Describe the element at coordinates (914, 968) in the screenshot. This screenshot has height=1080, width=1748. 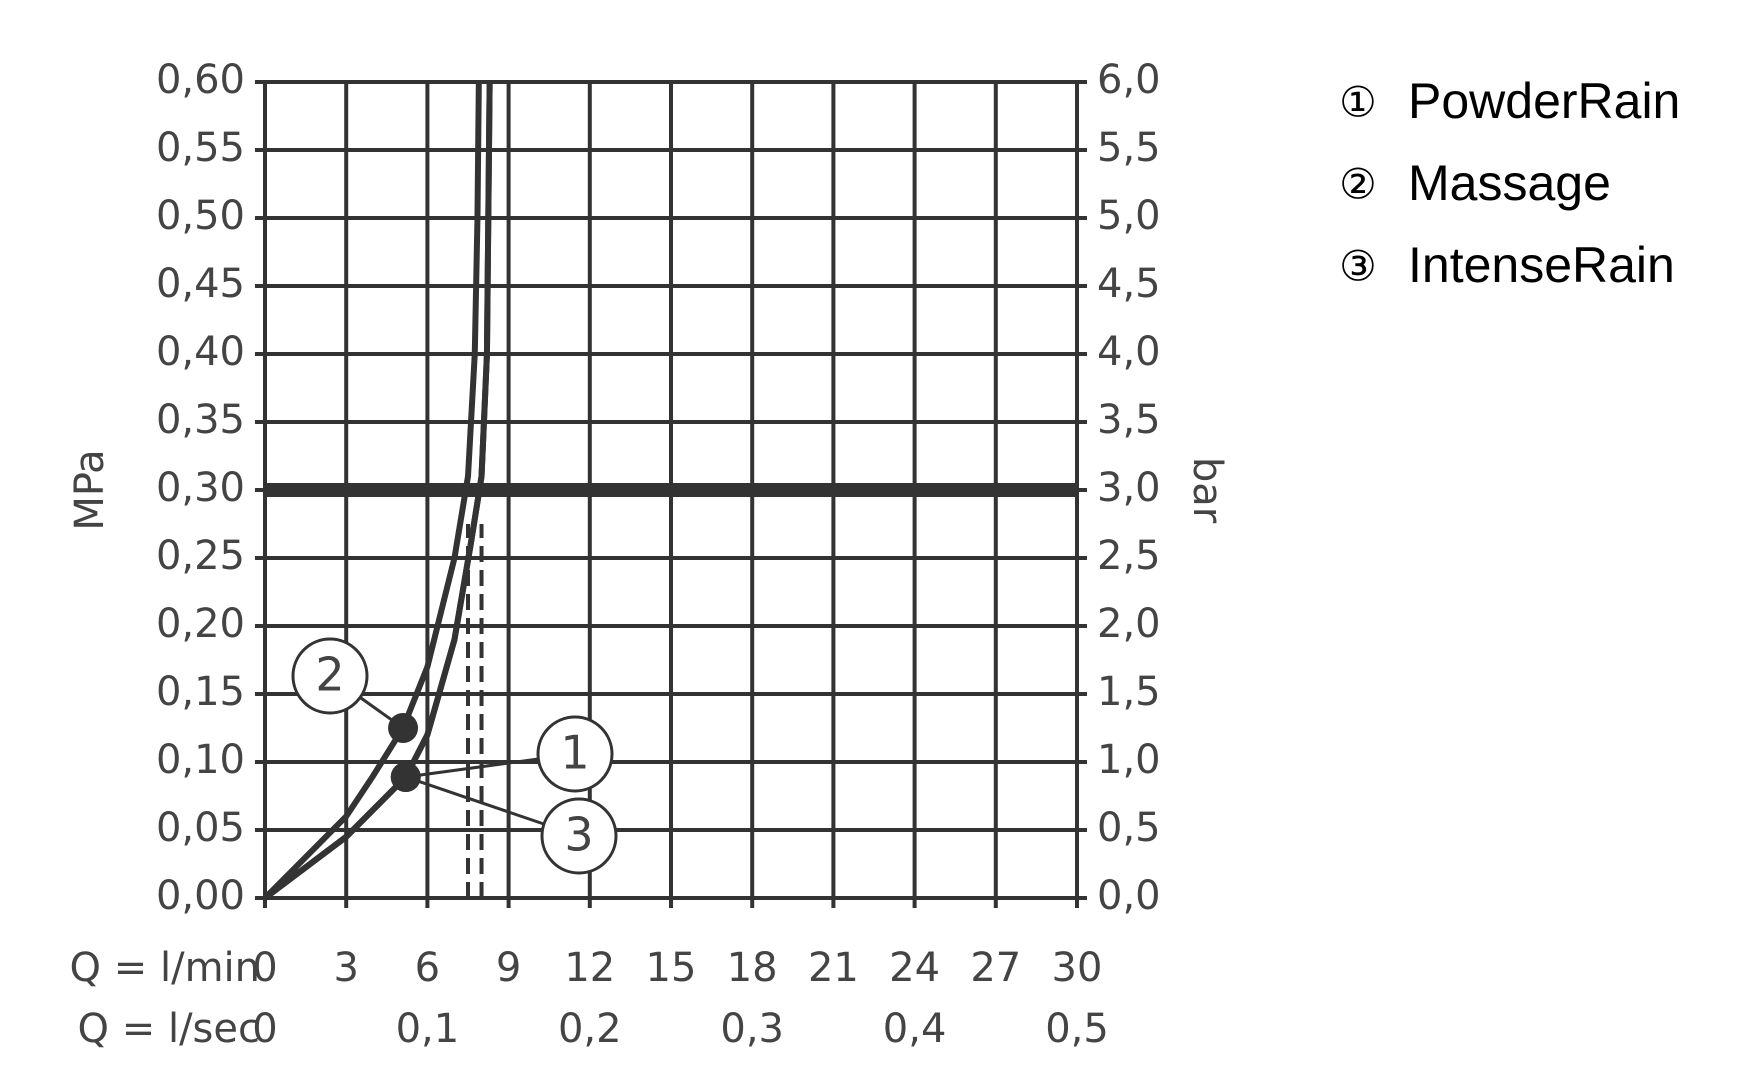
I see `x-tick-label: 24` at that location.